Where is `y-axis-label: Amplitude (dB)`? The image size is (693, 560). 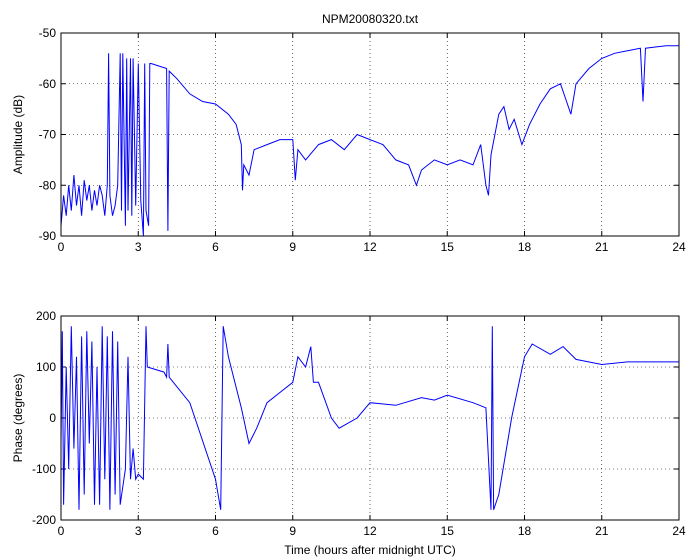 y-axis-label: Amplitude (dB) is located at coordinates (18, 134).